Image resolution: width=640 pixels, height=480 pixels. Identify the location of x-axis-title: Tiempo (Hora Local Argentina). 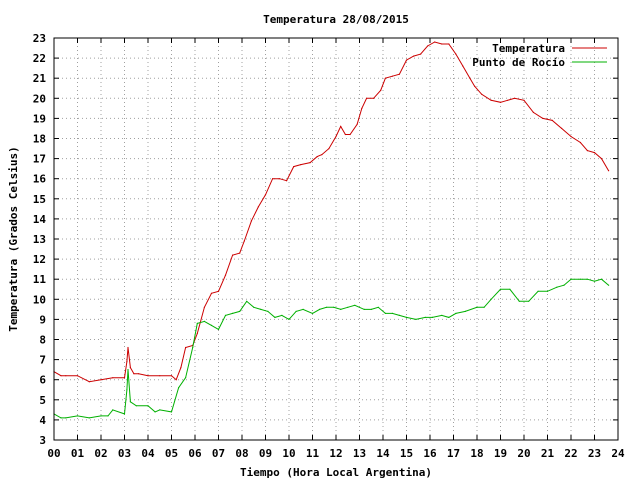
(336, 472).